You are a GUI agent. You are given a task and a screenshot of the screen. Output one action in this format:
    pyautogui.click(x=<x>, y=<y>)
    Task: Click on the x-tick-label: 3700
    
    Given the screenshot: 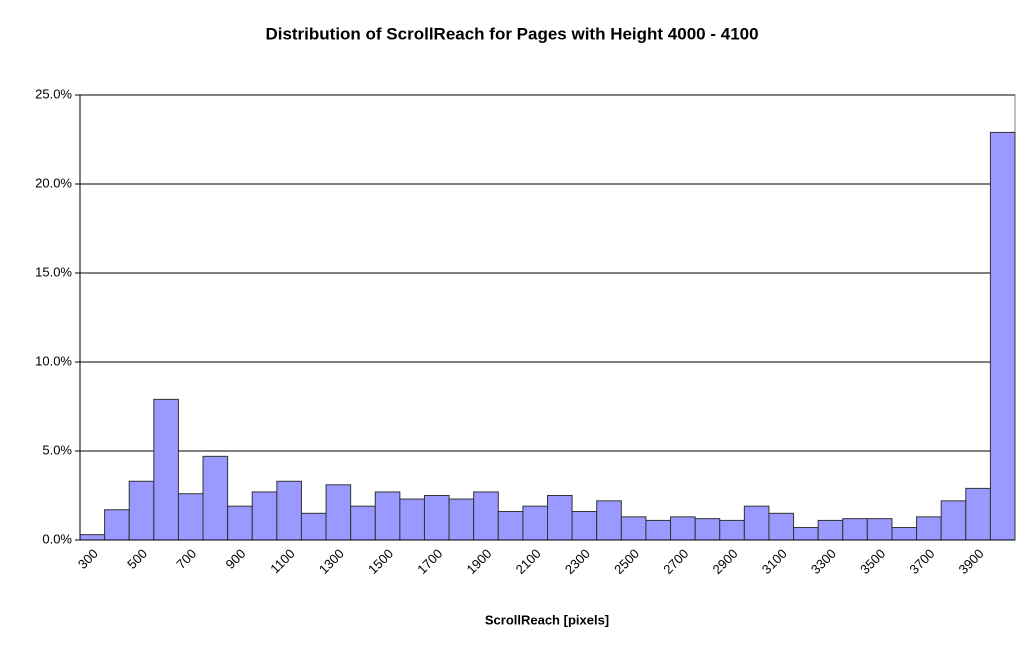 What is the action you would take?
    pyautogui.click(x=921, y=561)
    